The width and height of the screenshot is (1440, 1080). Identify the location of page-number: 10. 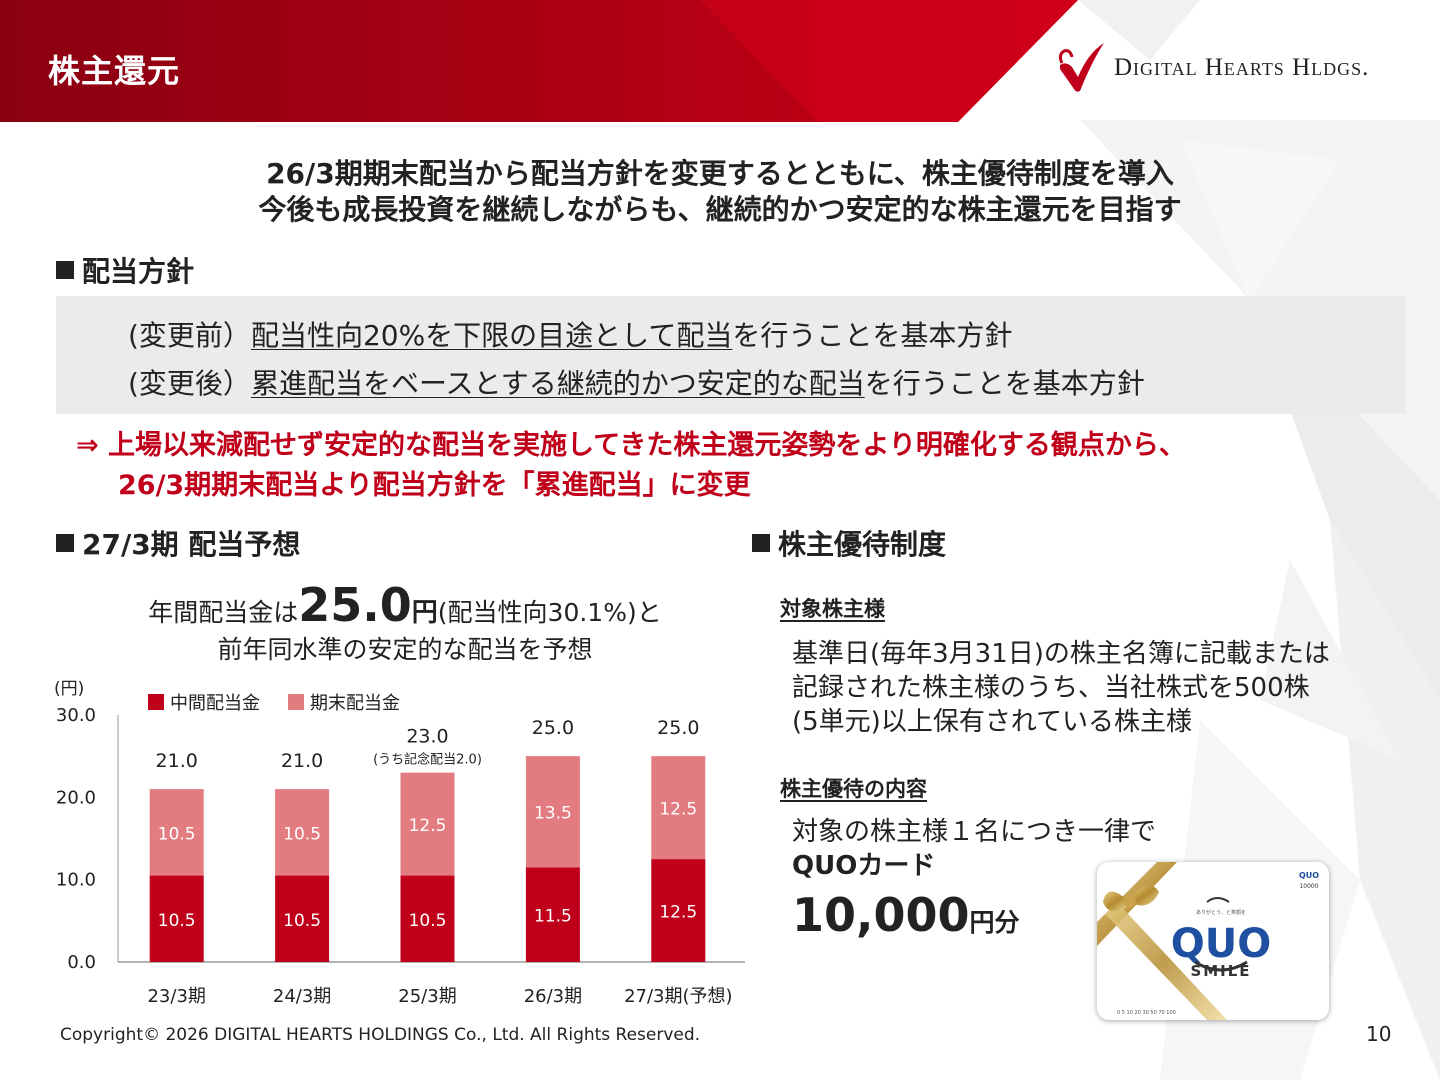
(1379, 1034).